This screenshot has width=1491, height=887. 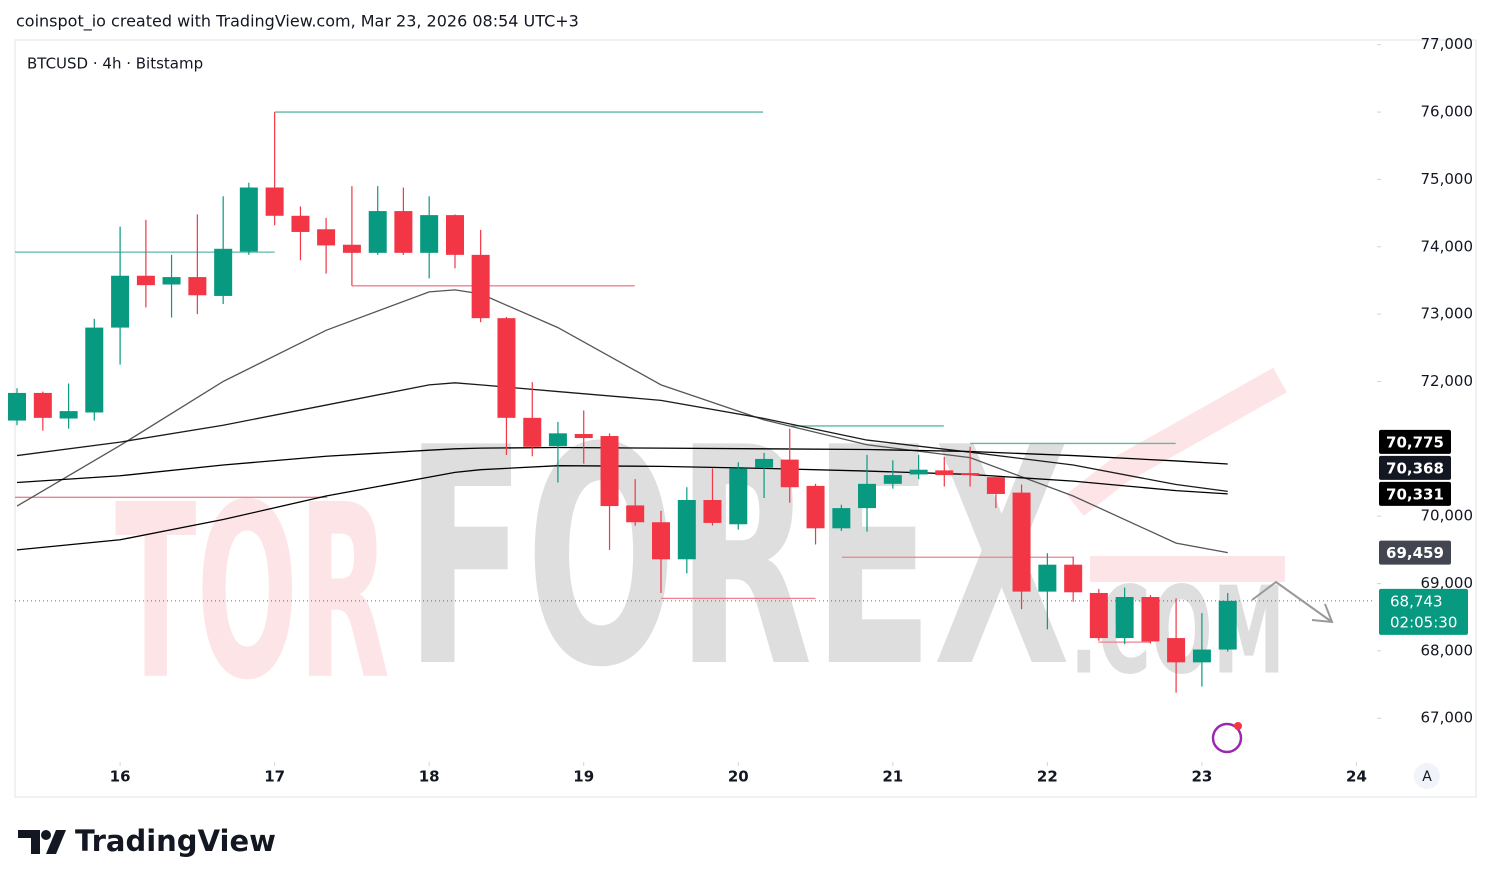 What do you see at coordinates (115, 64) in the screenshot?
I see `symbol-info: BTCUSD · 4h · Bitstamp` at bounding box center [115, 64].